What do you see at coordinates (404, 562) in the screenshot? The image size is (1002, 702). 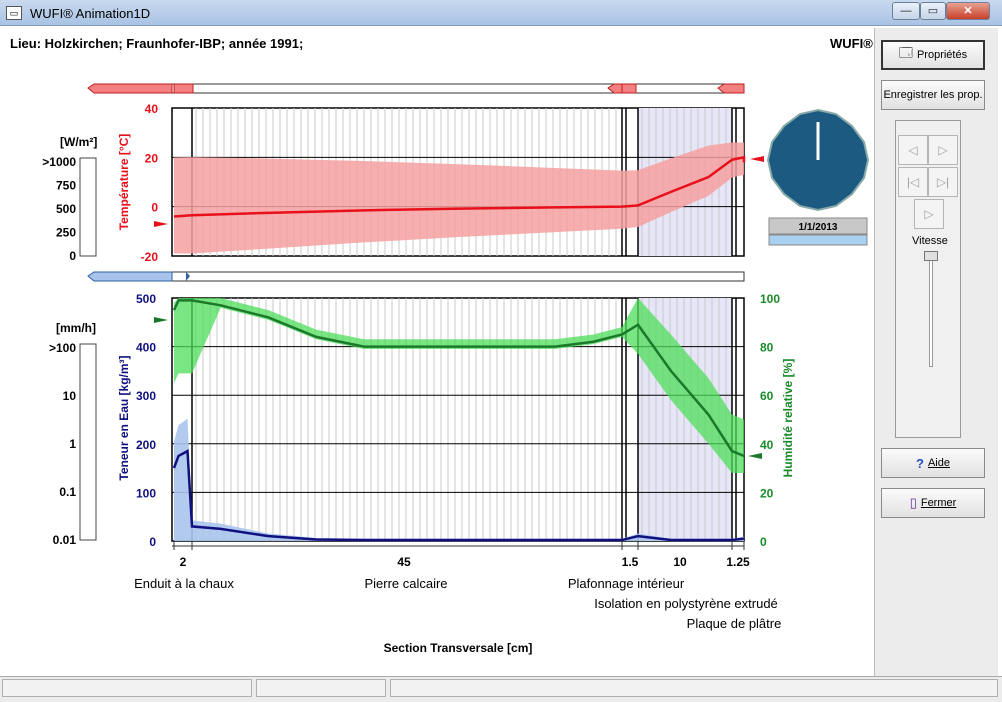 I see `layer-thickness-label: 45` at bounding box center [404, 562].